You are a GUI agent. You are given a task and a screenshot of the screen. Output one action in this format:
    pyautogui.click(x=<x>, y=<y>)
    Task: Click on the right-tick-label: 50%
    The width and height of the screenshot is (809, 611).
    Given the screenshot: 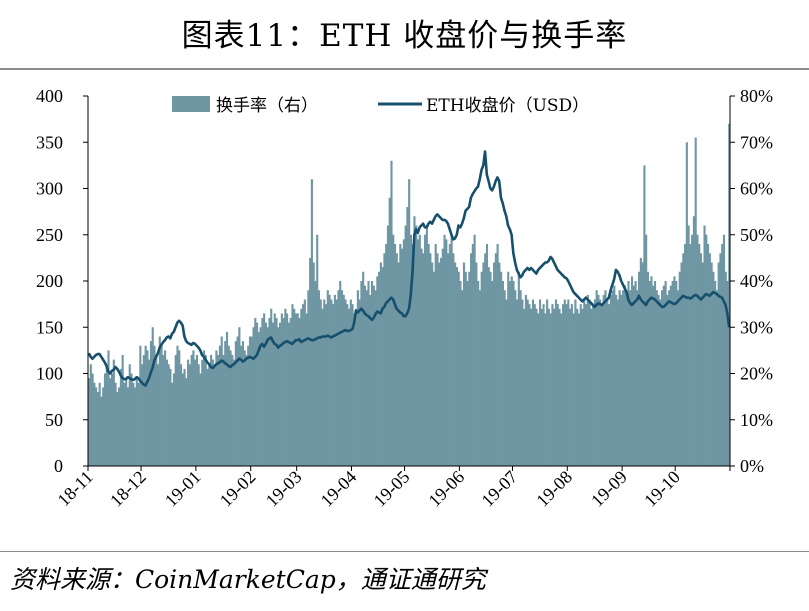 What is the action you would take?
    pyautogui.click(x=756, y=235)
    